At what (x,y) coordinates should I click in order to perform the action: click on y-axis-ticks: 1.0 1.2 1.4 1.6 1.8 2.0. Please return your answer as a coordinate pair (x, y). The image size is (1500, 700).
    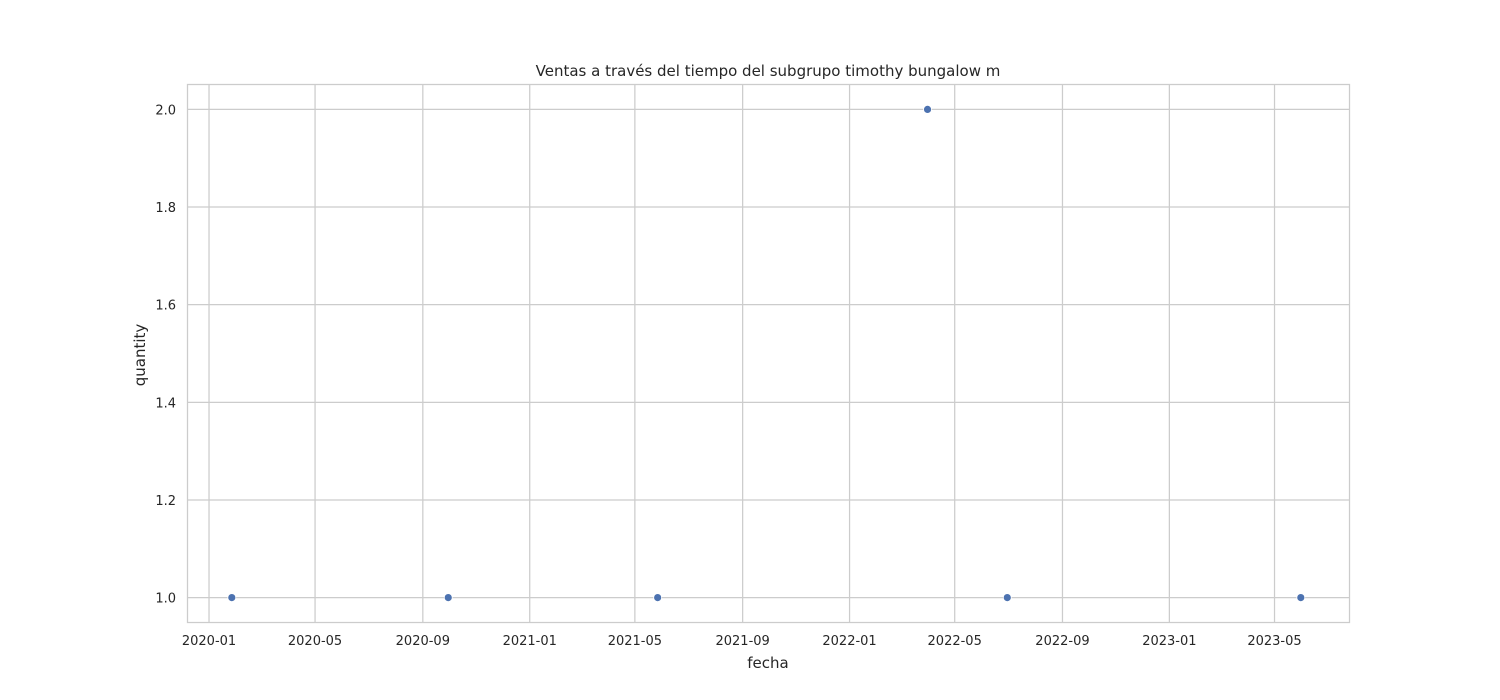
    Looking at the image, I should click on (165, 354).